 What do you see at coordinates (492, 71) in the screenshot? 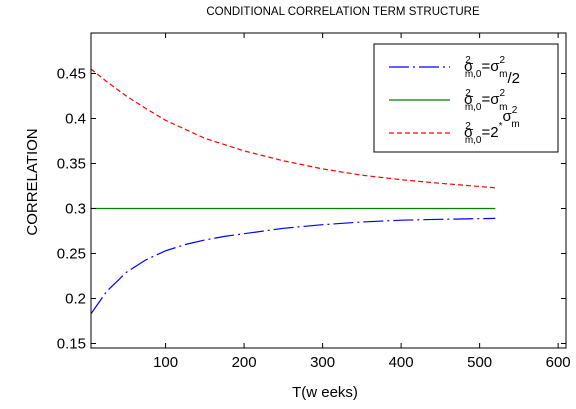
I see `legend-label-1: σ2 m,0=σ2 m/2` at bounding box center [492, 71].